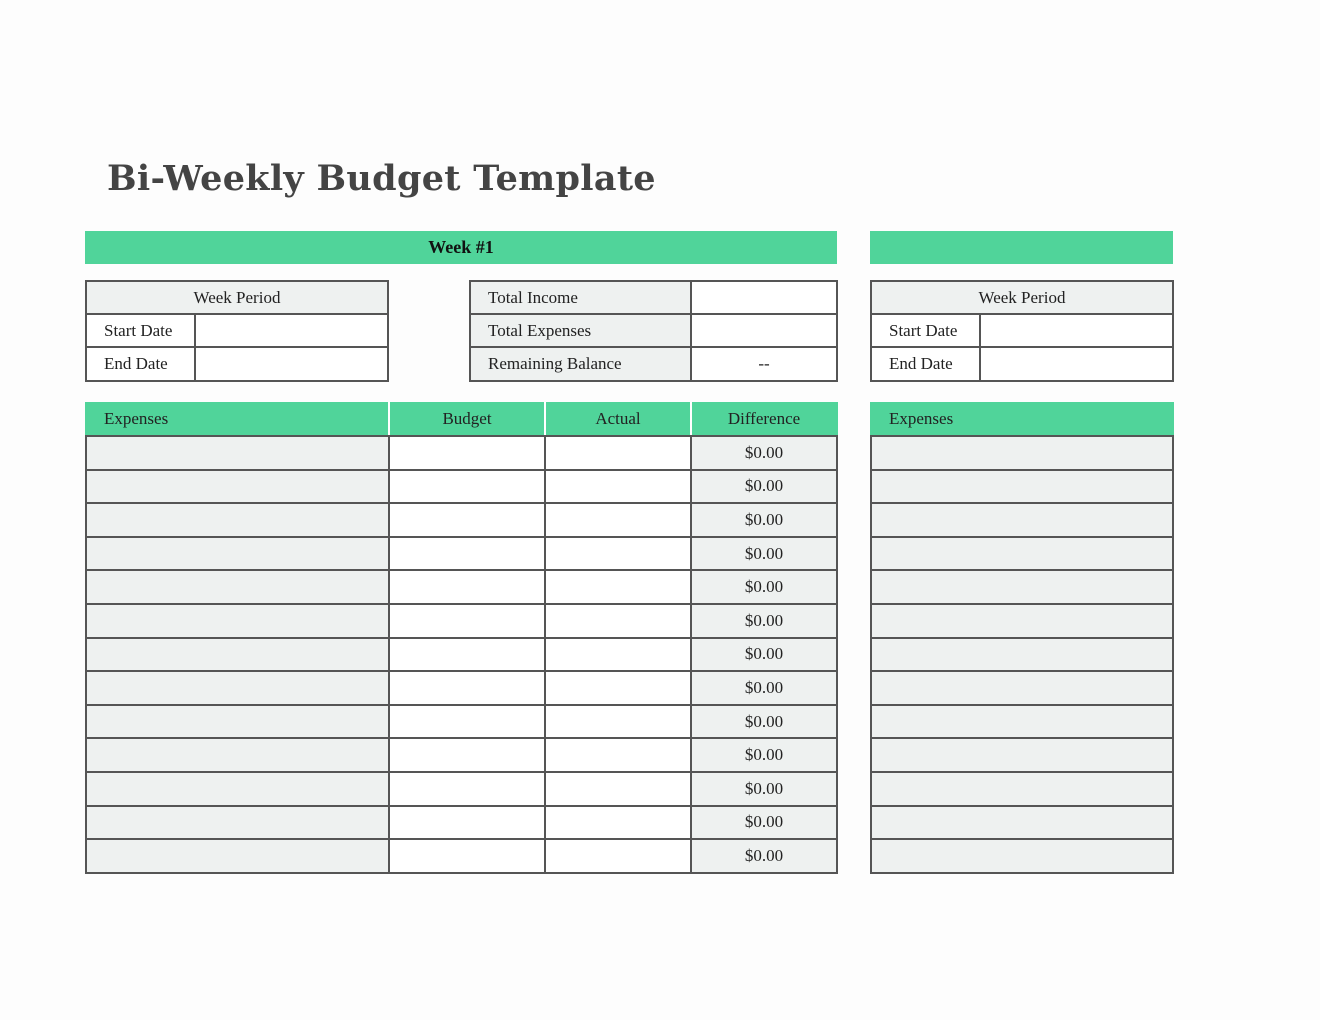 The width and height of the screenshot is (1320, 1020). I want to click on week2-period-table: Week Period Start Date End Date, so click(1022, 331).